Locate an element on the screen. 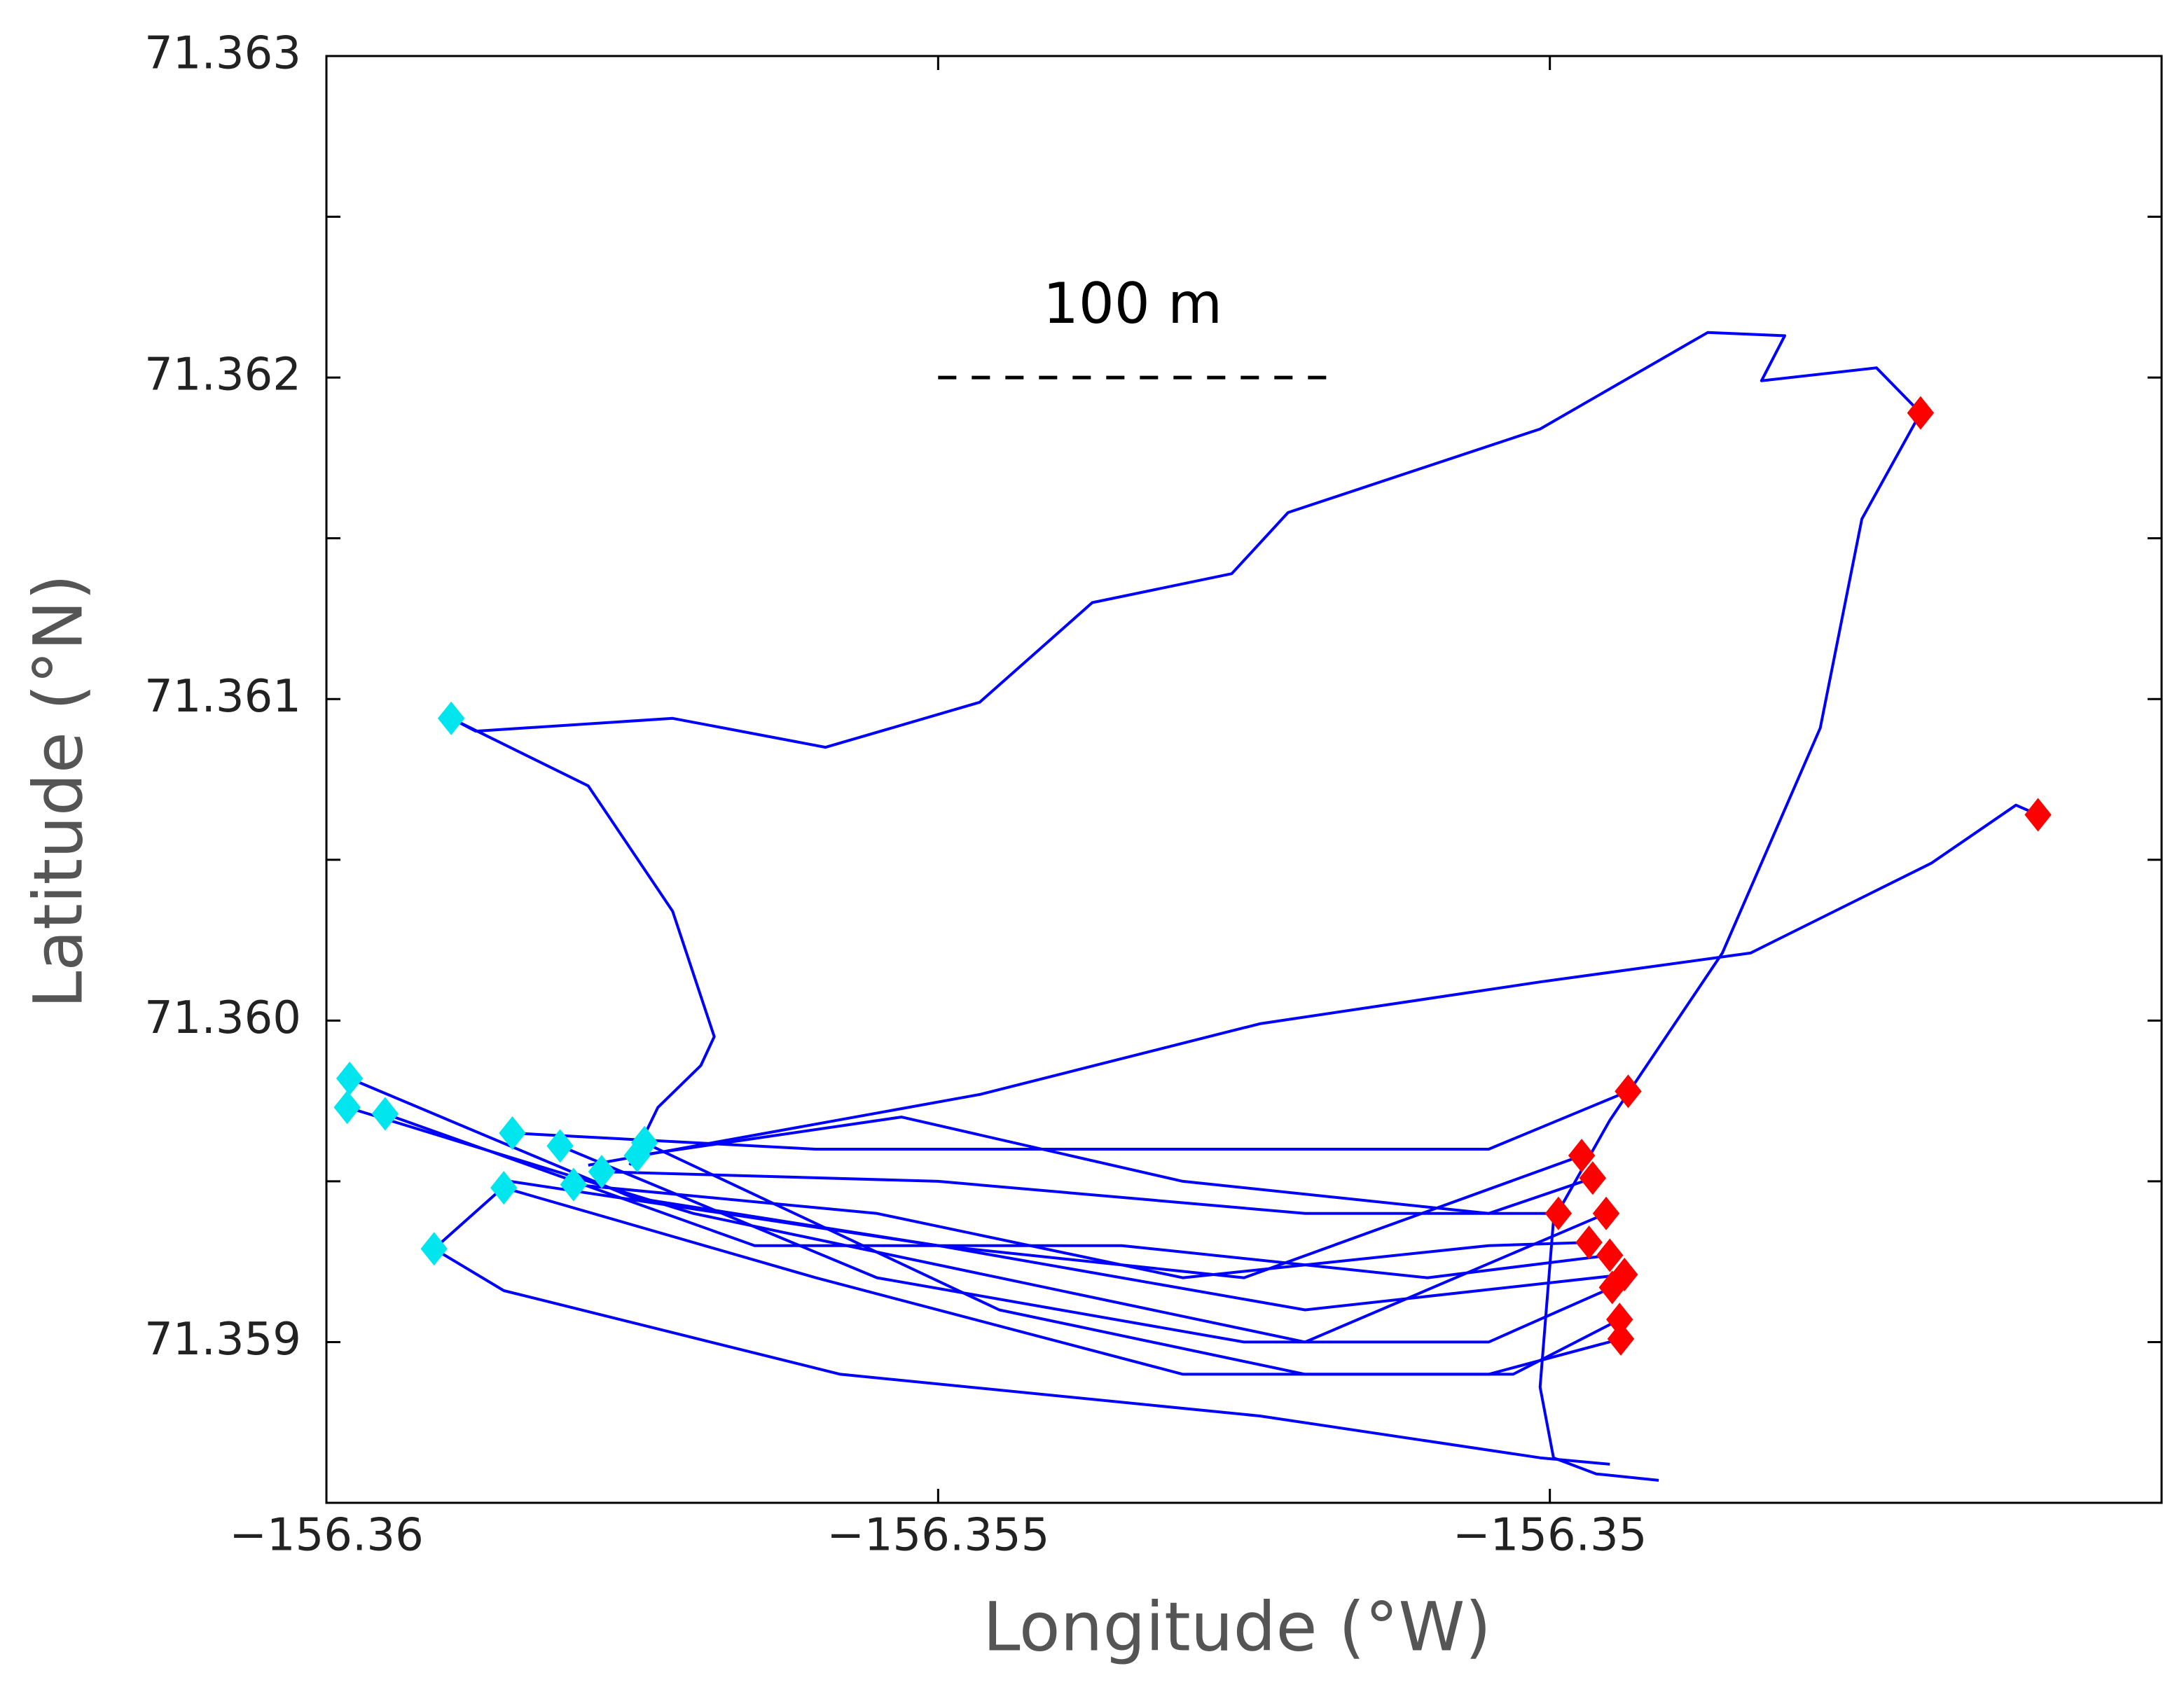 This screenshot has width=2184, height=1687. x-tick-label: −156.36 is located at coordinates (326, 1536).